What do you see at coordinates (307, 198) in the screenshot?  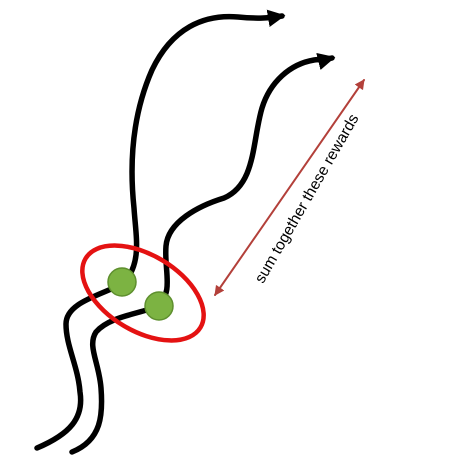 I see `reward-sum-label: sum together these rewards` at bounding box center [307, 198].